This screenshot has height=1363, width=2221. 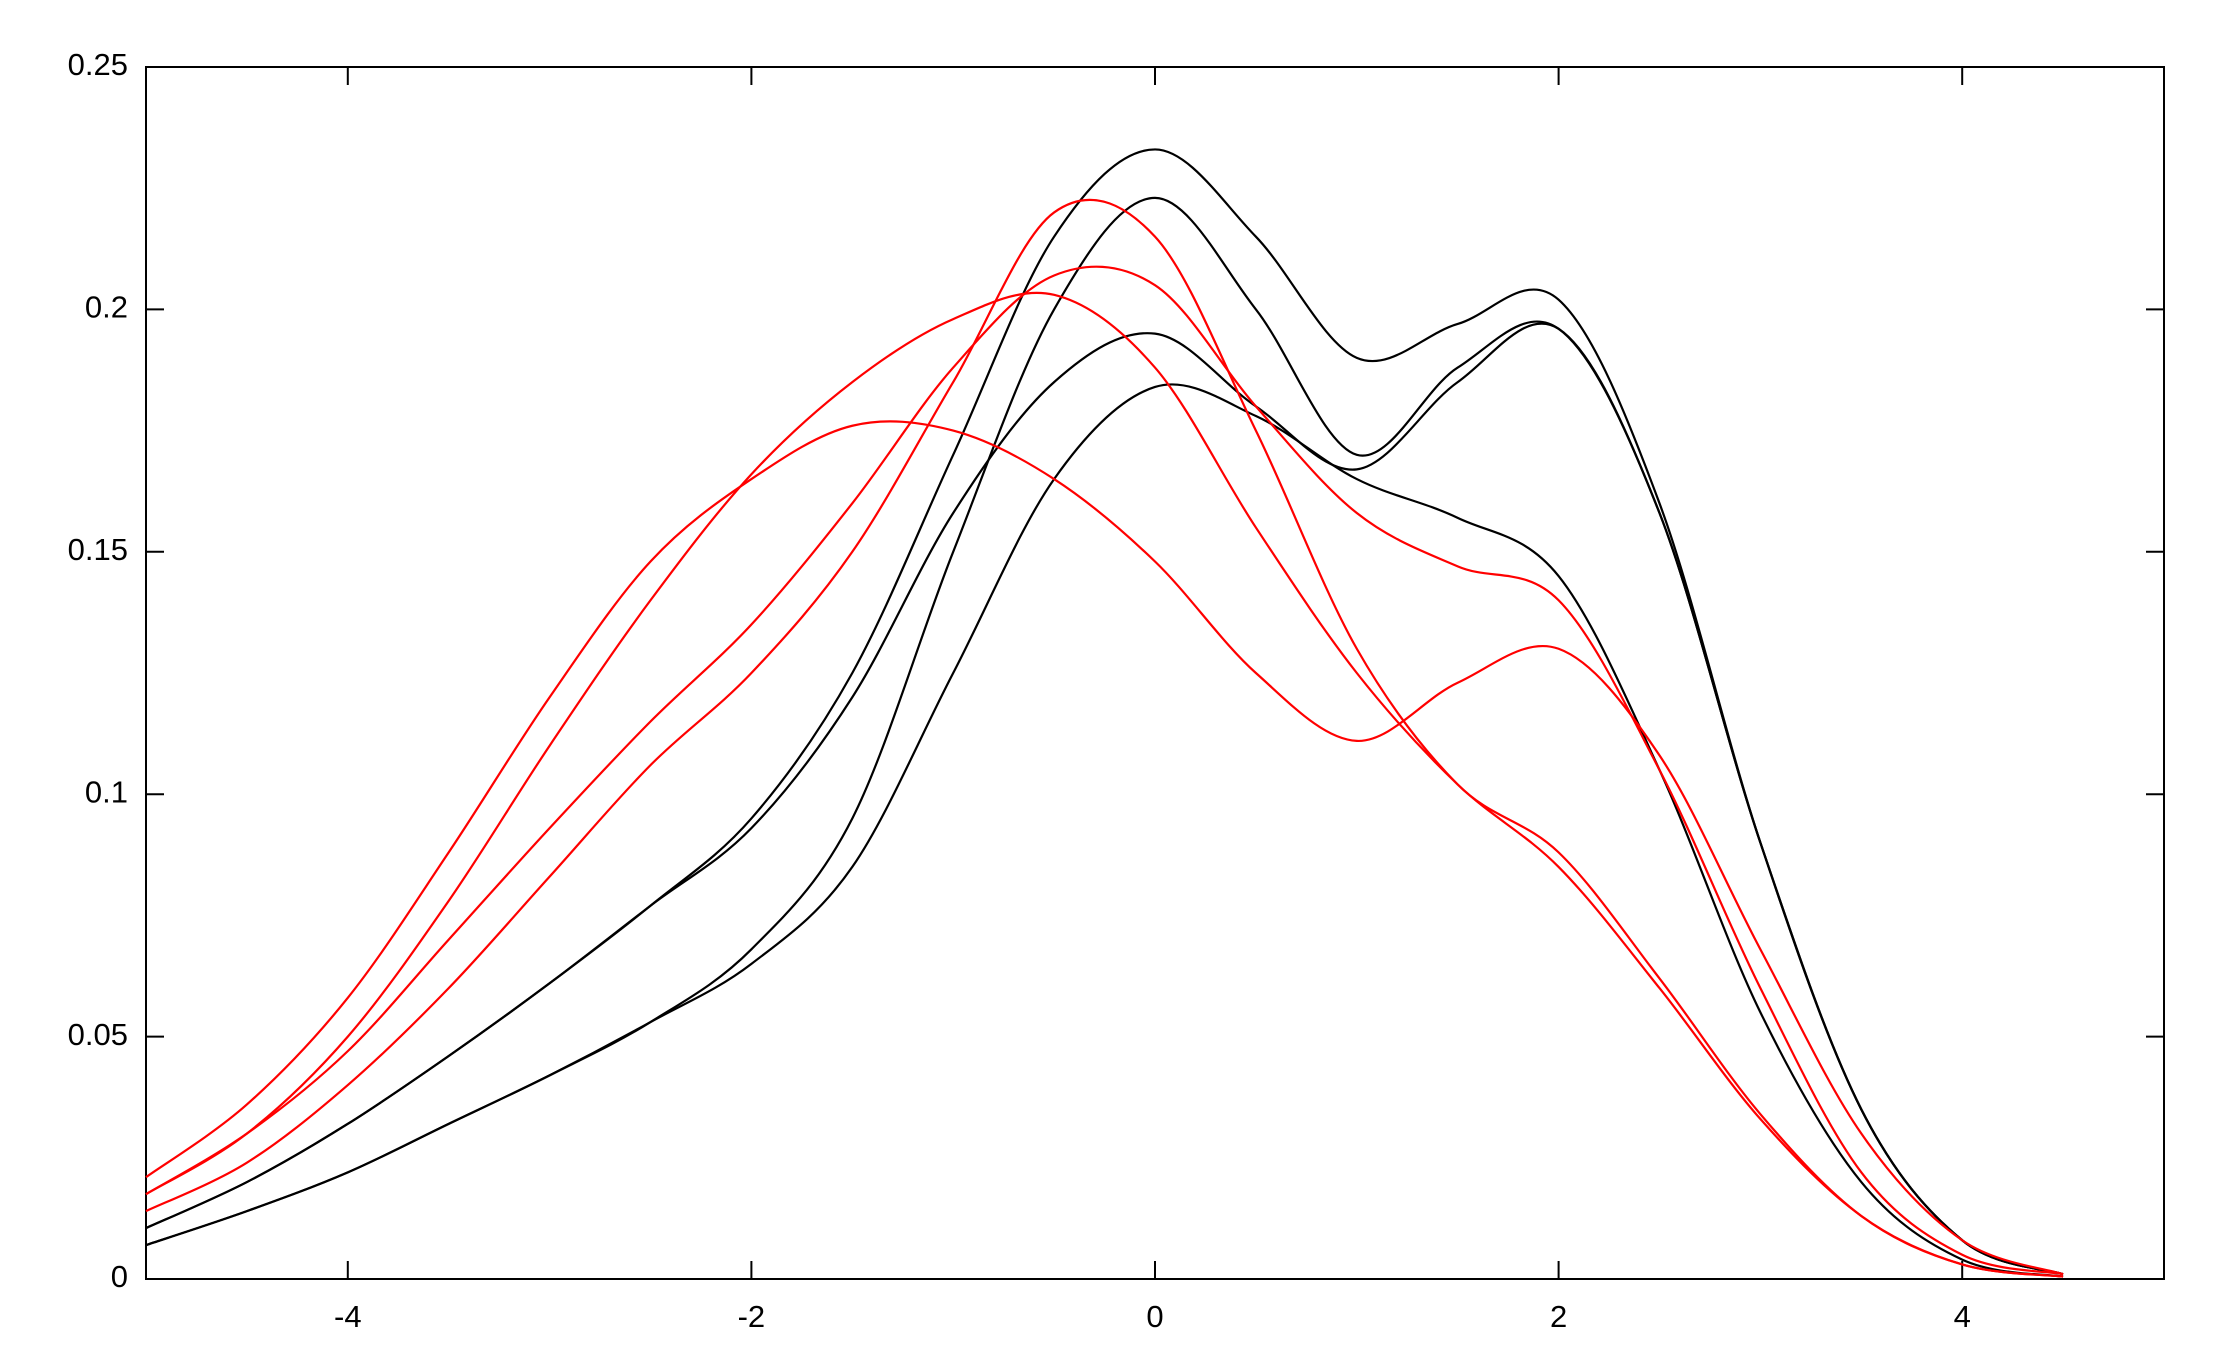 What do you see at coordinates (1558, 1316) in the screenshot?
I see `x-tick-label: 2` at bounding box center [1558, 1316].